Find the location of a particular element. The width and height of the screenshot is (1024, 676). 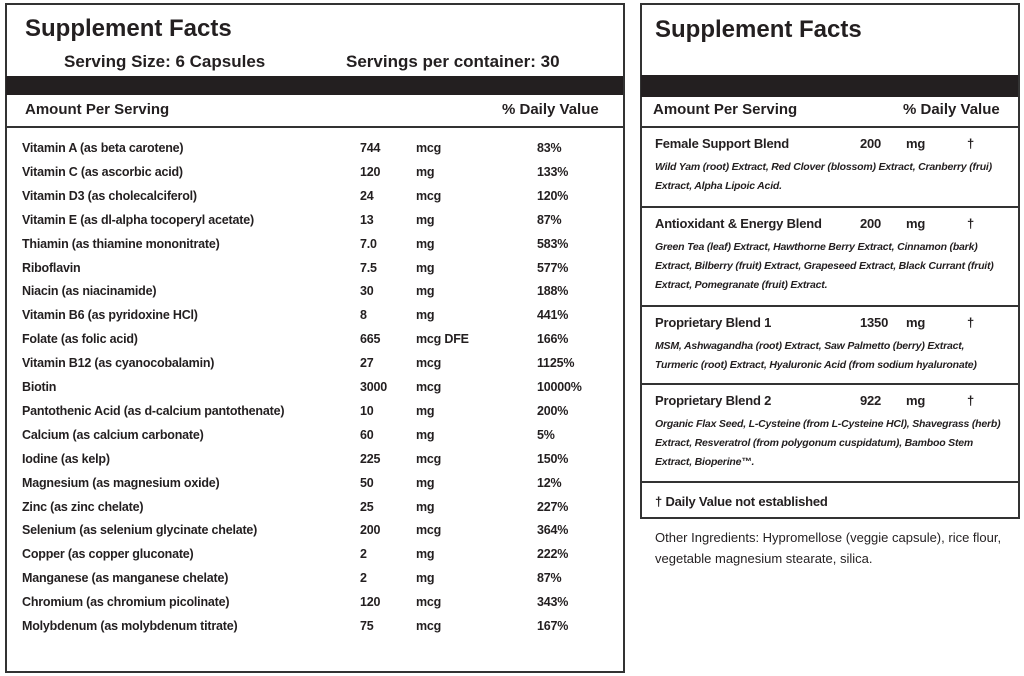

nutrient-name: Vitamin D3 (as cholecalciferol) is located at coordinates (109, 195).